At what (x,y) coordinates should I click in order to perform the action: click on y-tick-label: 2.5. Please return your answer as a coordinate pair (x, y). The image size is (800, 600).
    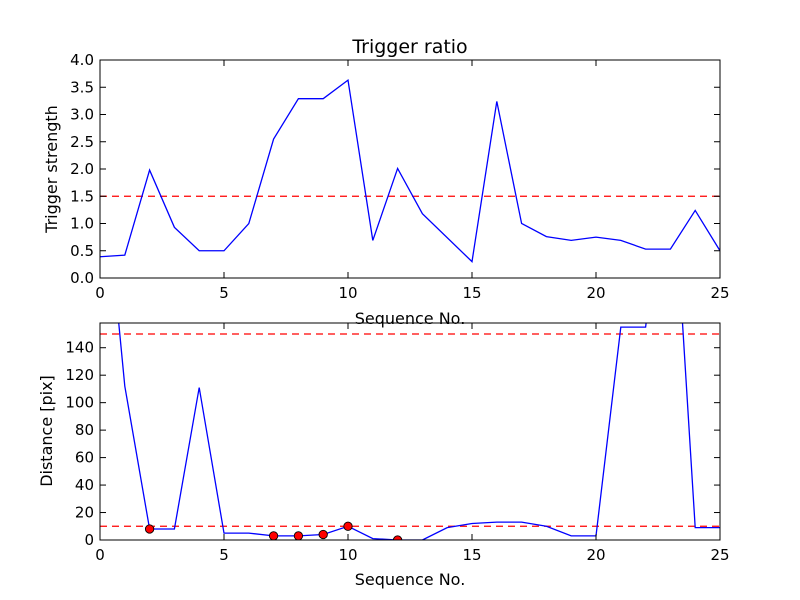
    Looking at the image, I should click on (82, 142).